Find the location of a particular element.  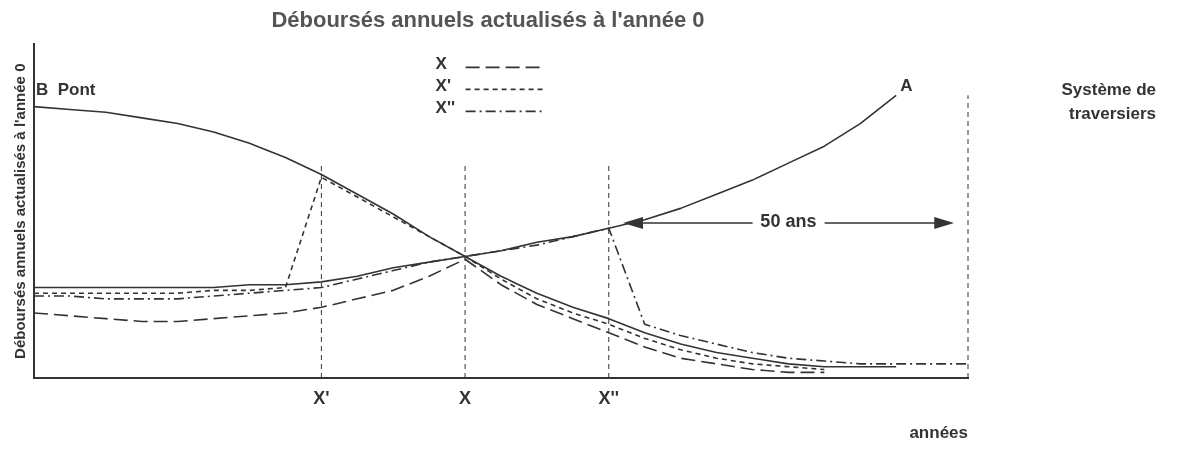

chart-title: Déboursés annuels actualisés à l'année 0 is located at coordinates (488, 20).